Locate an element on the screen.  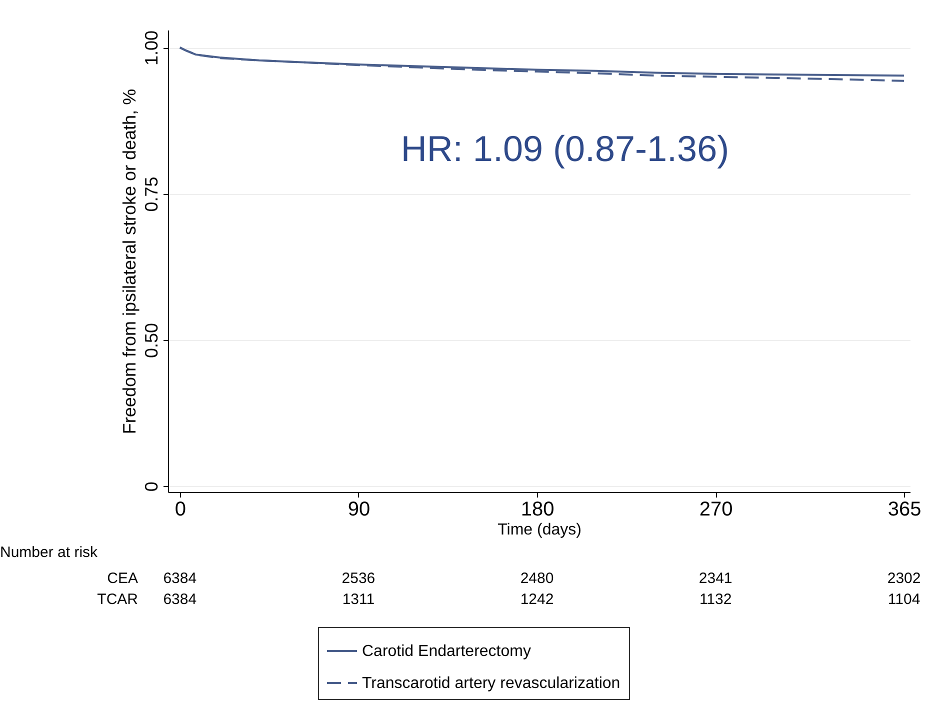
text: Number at risk is located at coordinates (49, 552).